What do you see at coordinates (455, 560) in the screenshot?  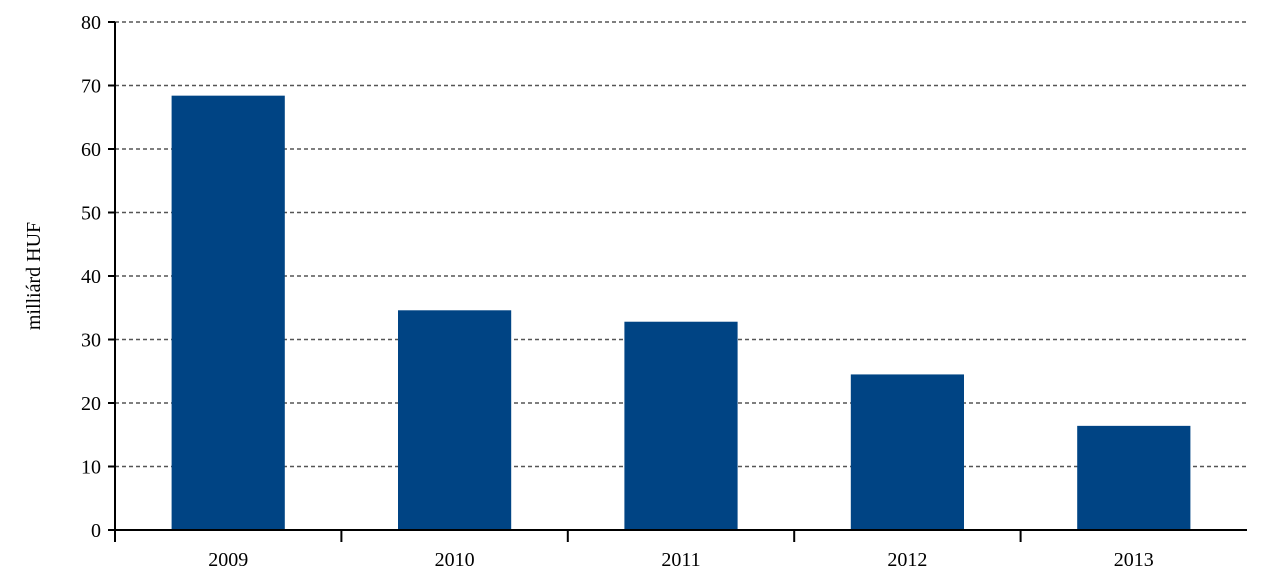 I see `x-tick-label: 2010` at bounding box center [455, 560].